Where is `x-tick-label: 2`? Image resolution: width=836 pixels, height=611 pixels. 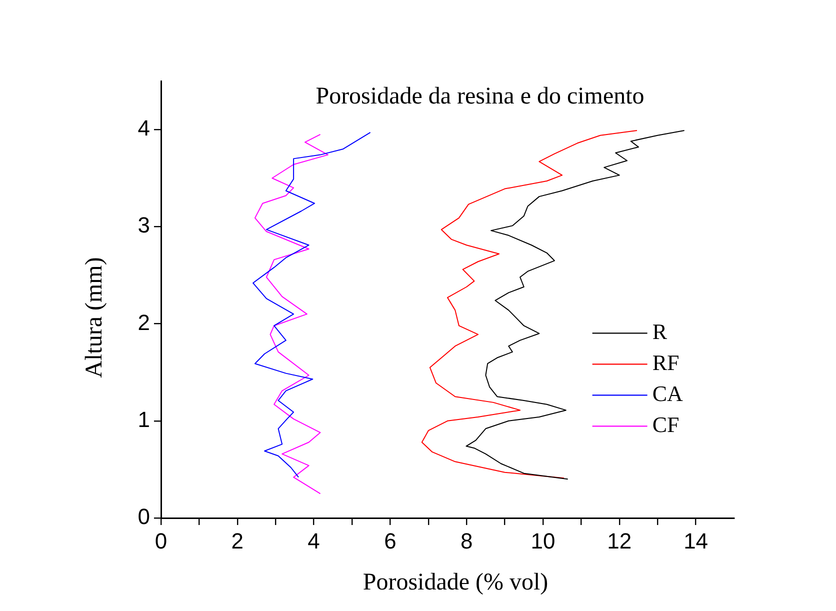 x-tick-label: 2 is located at coordinates (237, 541).